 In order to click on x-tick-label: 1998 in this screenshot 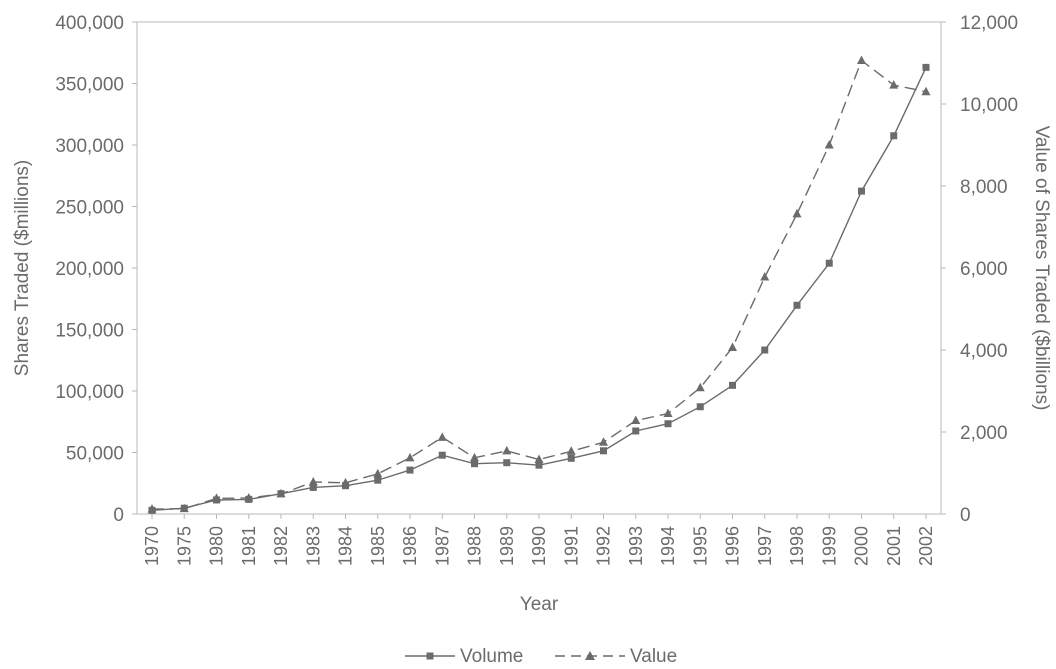, I will do `click(797, 546)`.